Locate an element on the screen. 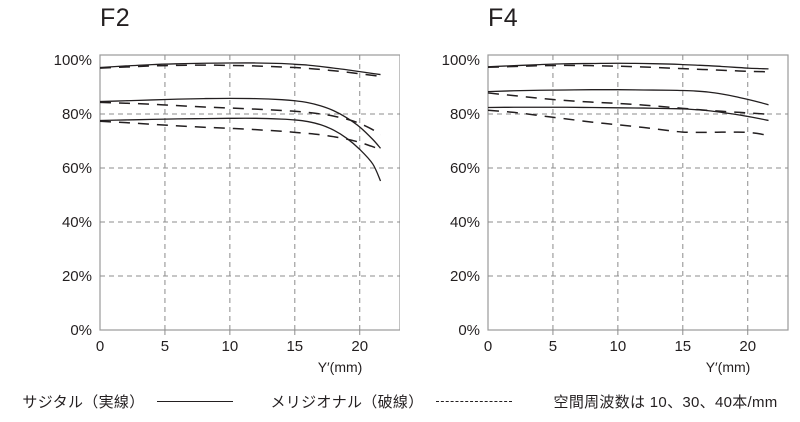 The height and width of the screenshot is (422, 800). legend-dashed-line-sample is located at coordinates (473, 401).